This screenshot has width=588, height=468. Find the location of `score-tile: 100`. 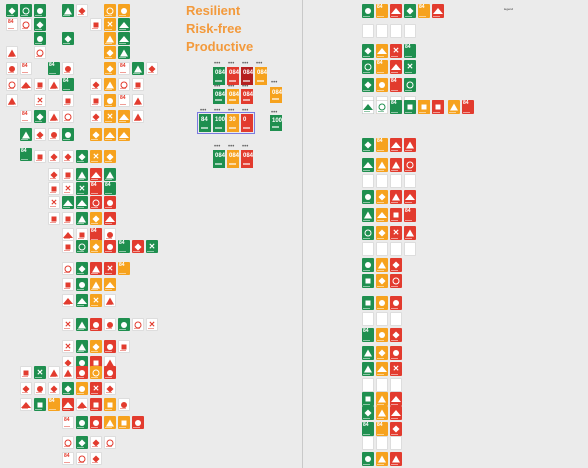

score-tile: 100 is located at coordinates (219, 123).